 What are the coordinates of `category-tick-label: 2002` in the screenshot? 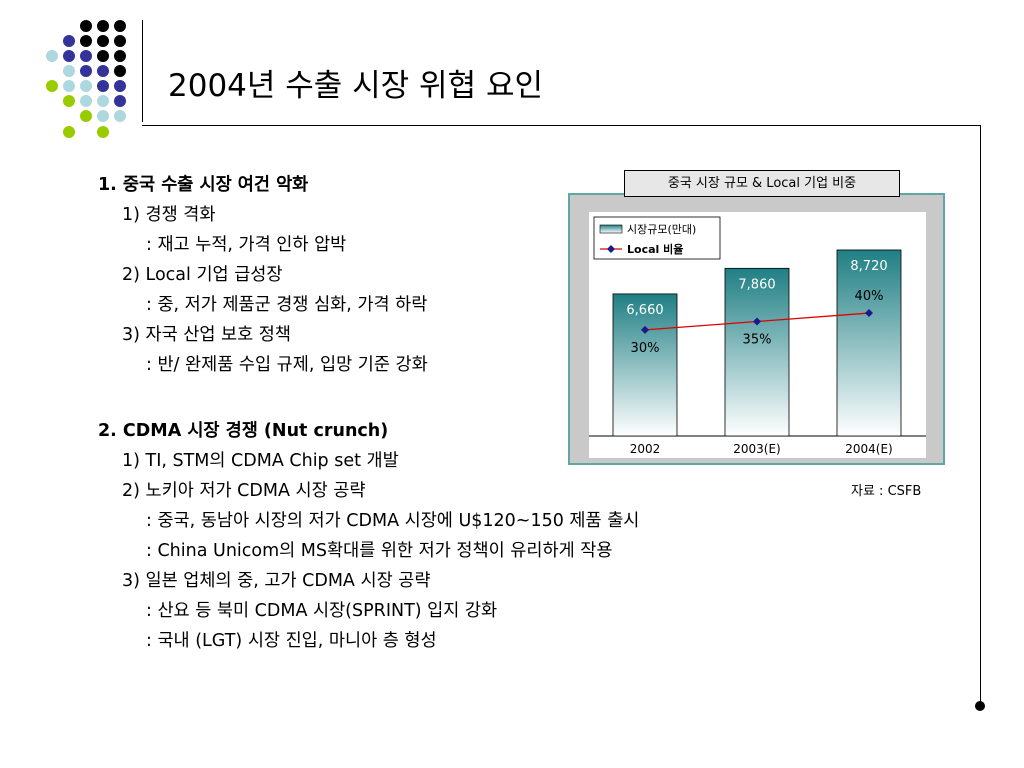 It's located at (645, 449).